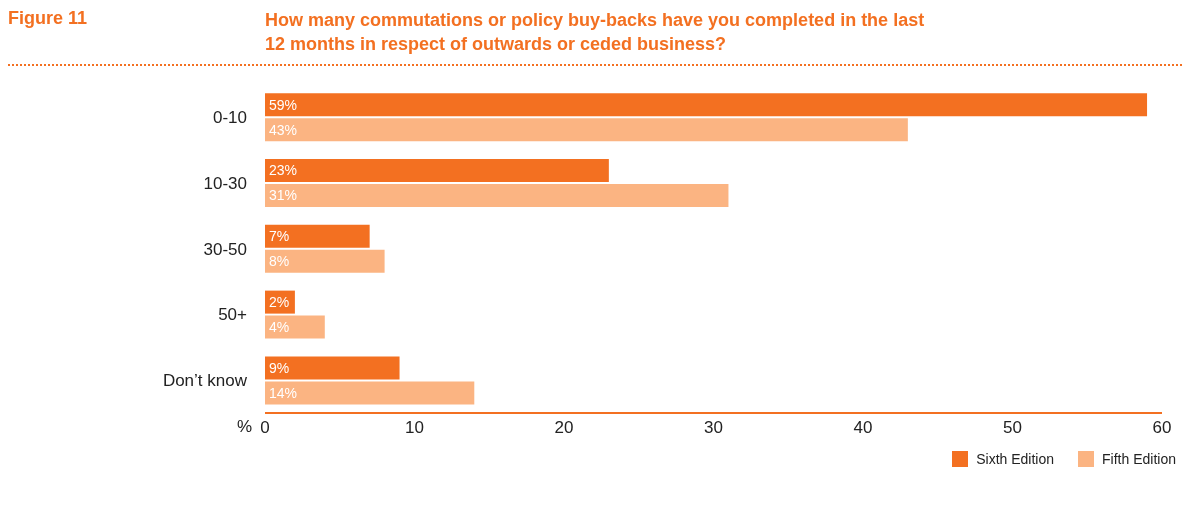  Describe the element at coordinates (279, 261) in the screenshot. I see `data-label: 8%` at that location.